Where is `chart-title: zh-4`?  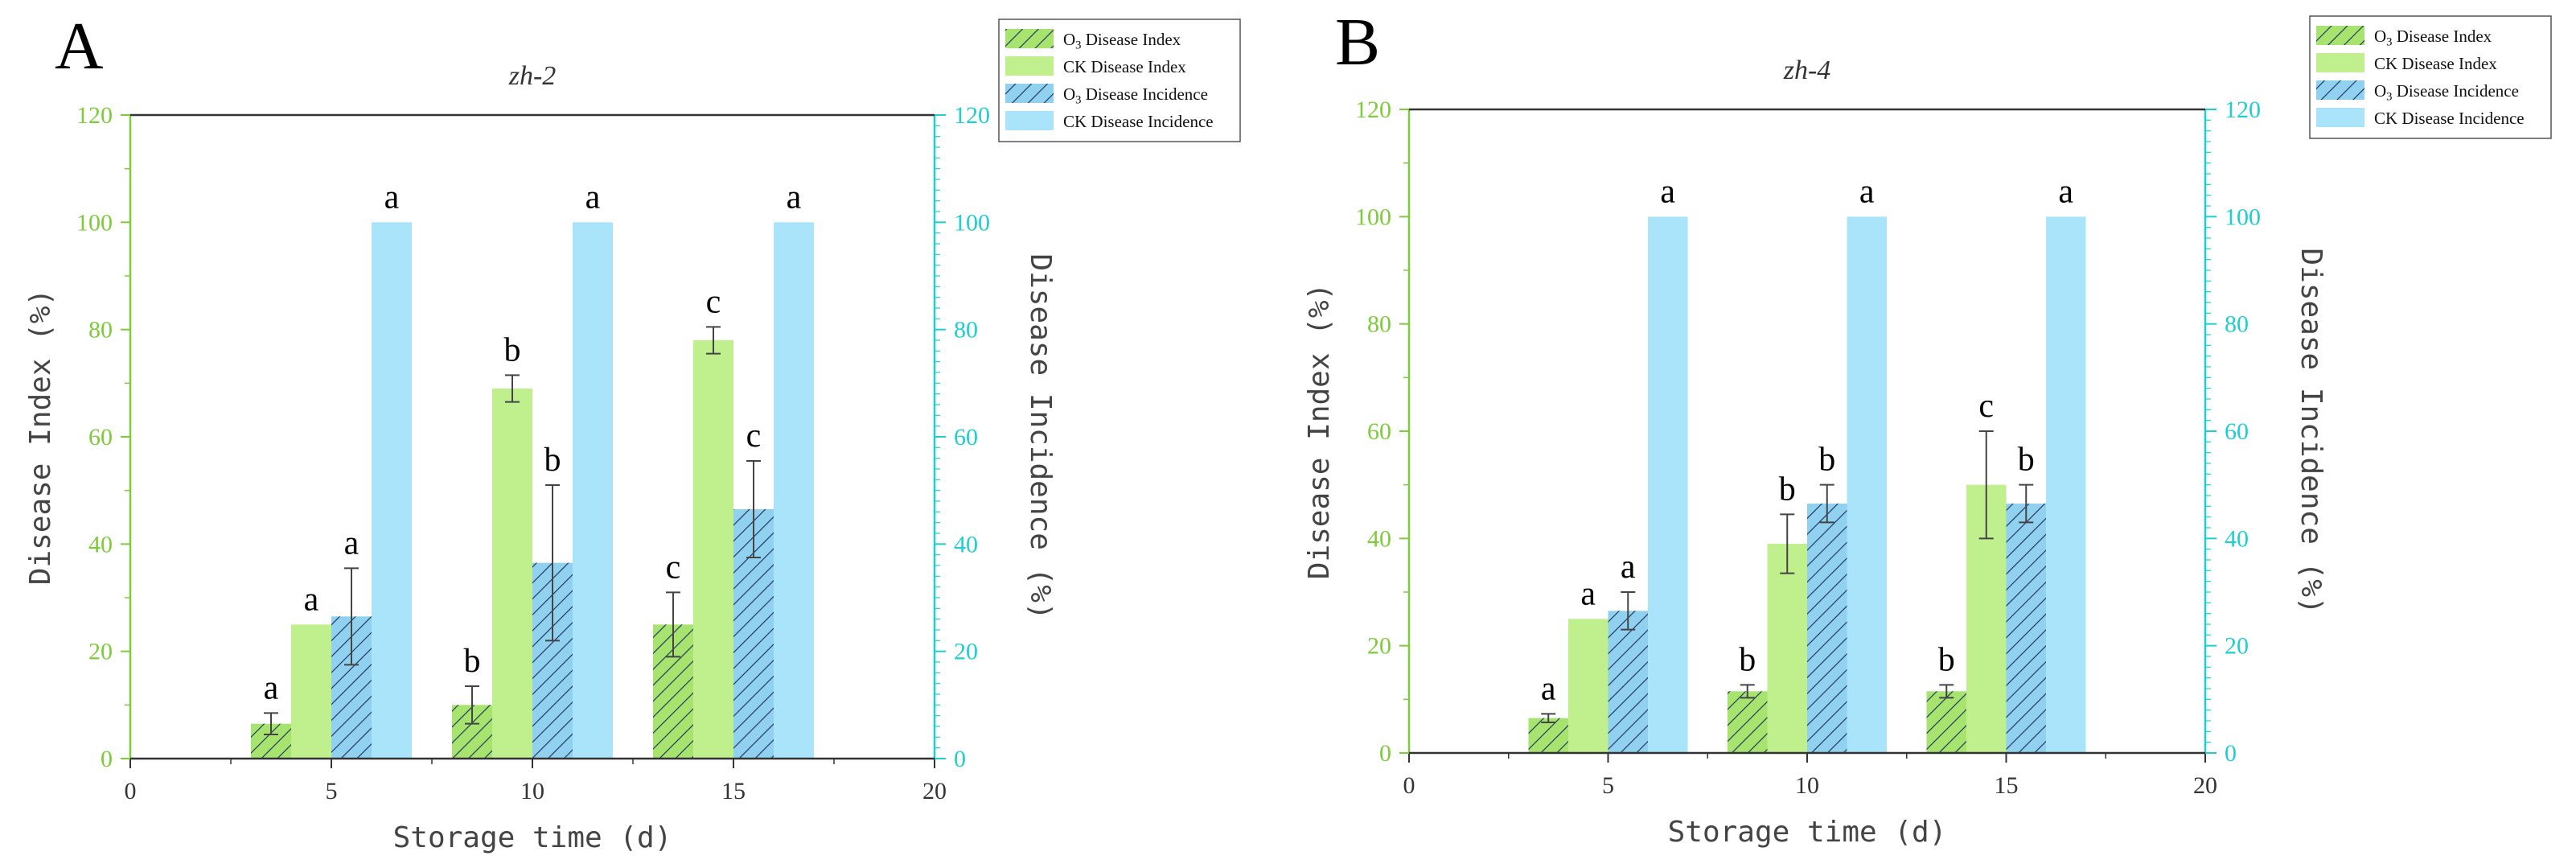
chart-title: zh-4 is located at coordinates (1807, 70).